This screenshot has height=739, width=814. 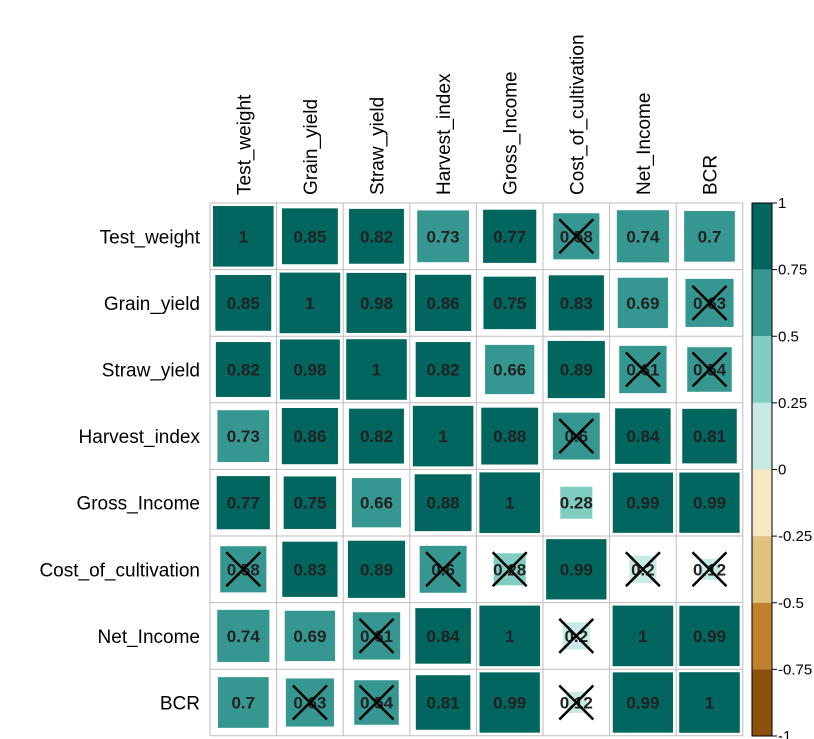 What do you see at coordinates (150, 237) in the screenshot?
I see `row-label: Test_weight` at bounding box center [150, 237].